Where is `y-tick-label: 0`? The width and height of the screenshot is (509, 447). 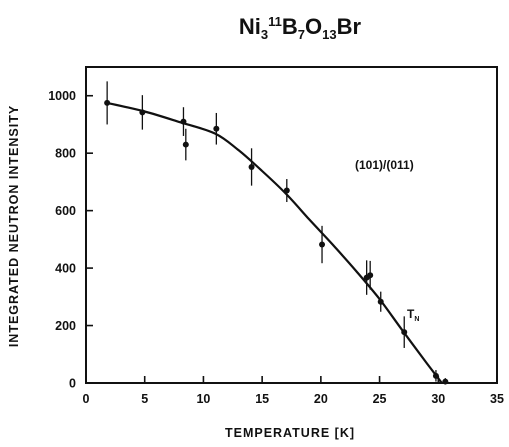 y-tick-label: 0 is located at coordinates (72, 384).